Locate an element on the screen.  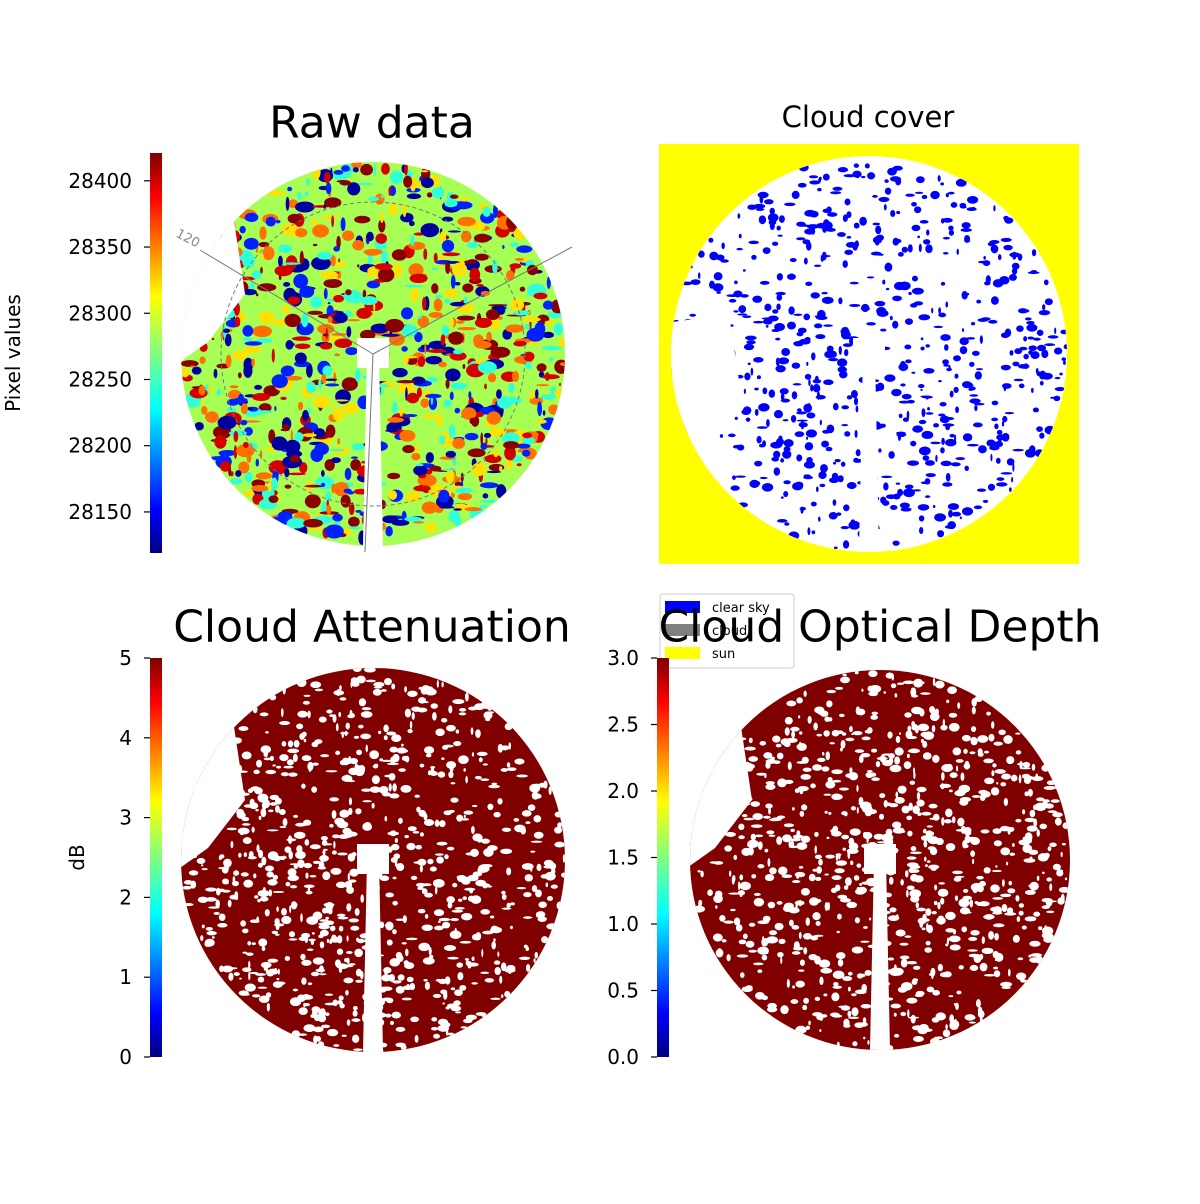
legend-swatch is located at coordinates (682, 653).